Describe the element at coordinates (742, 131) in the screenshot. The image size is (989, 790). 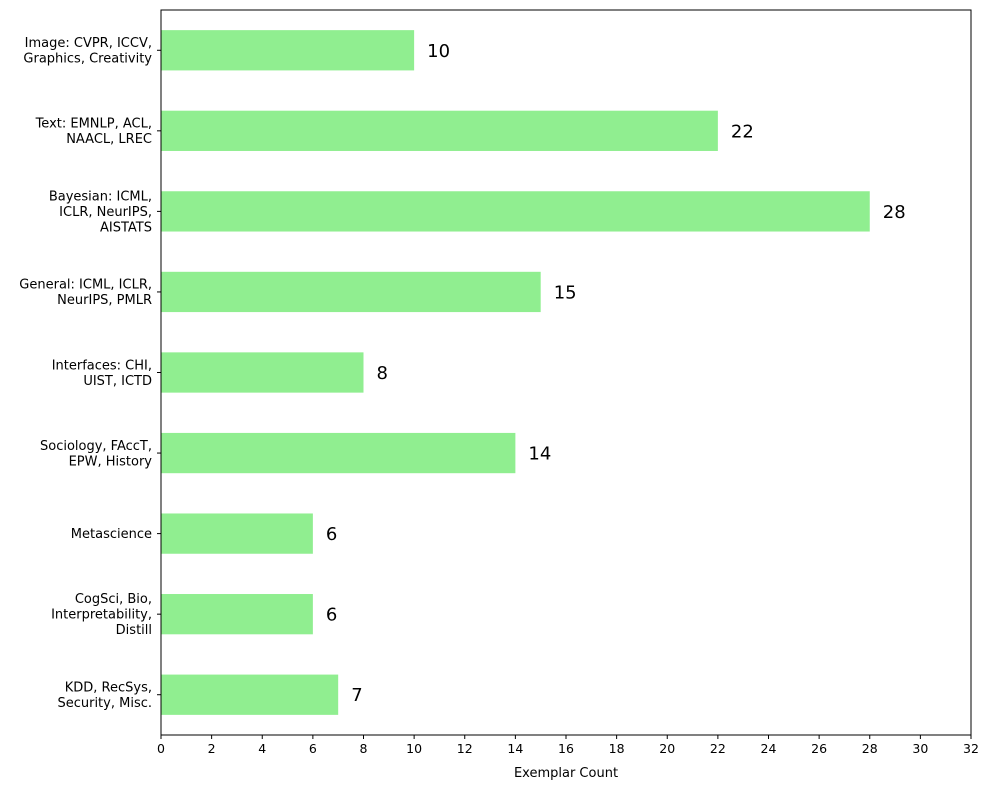
I see `value-label: 22` at that location.